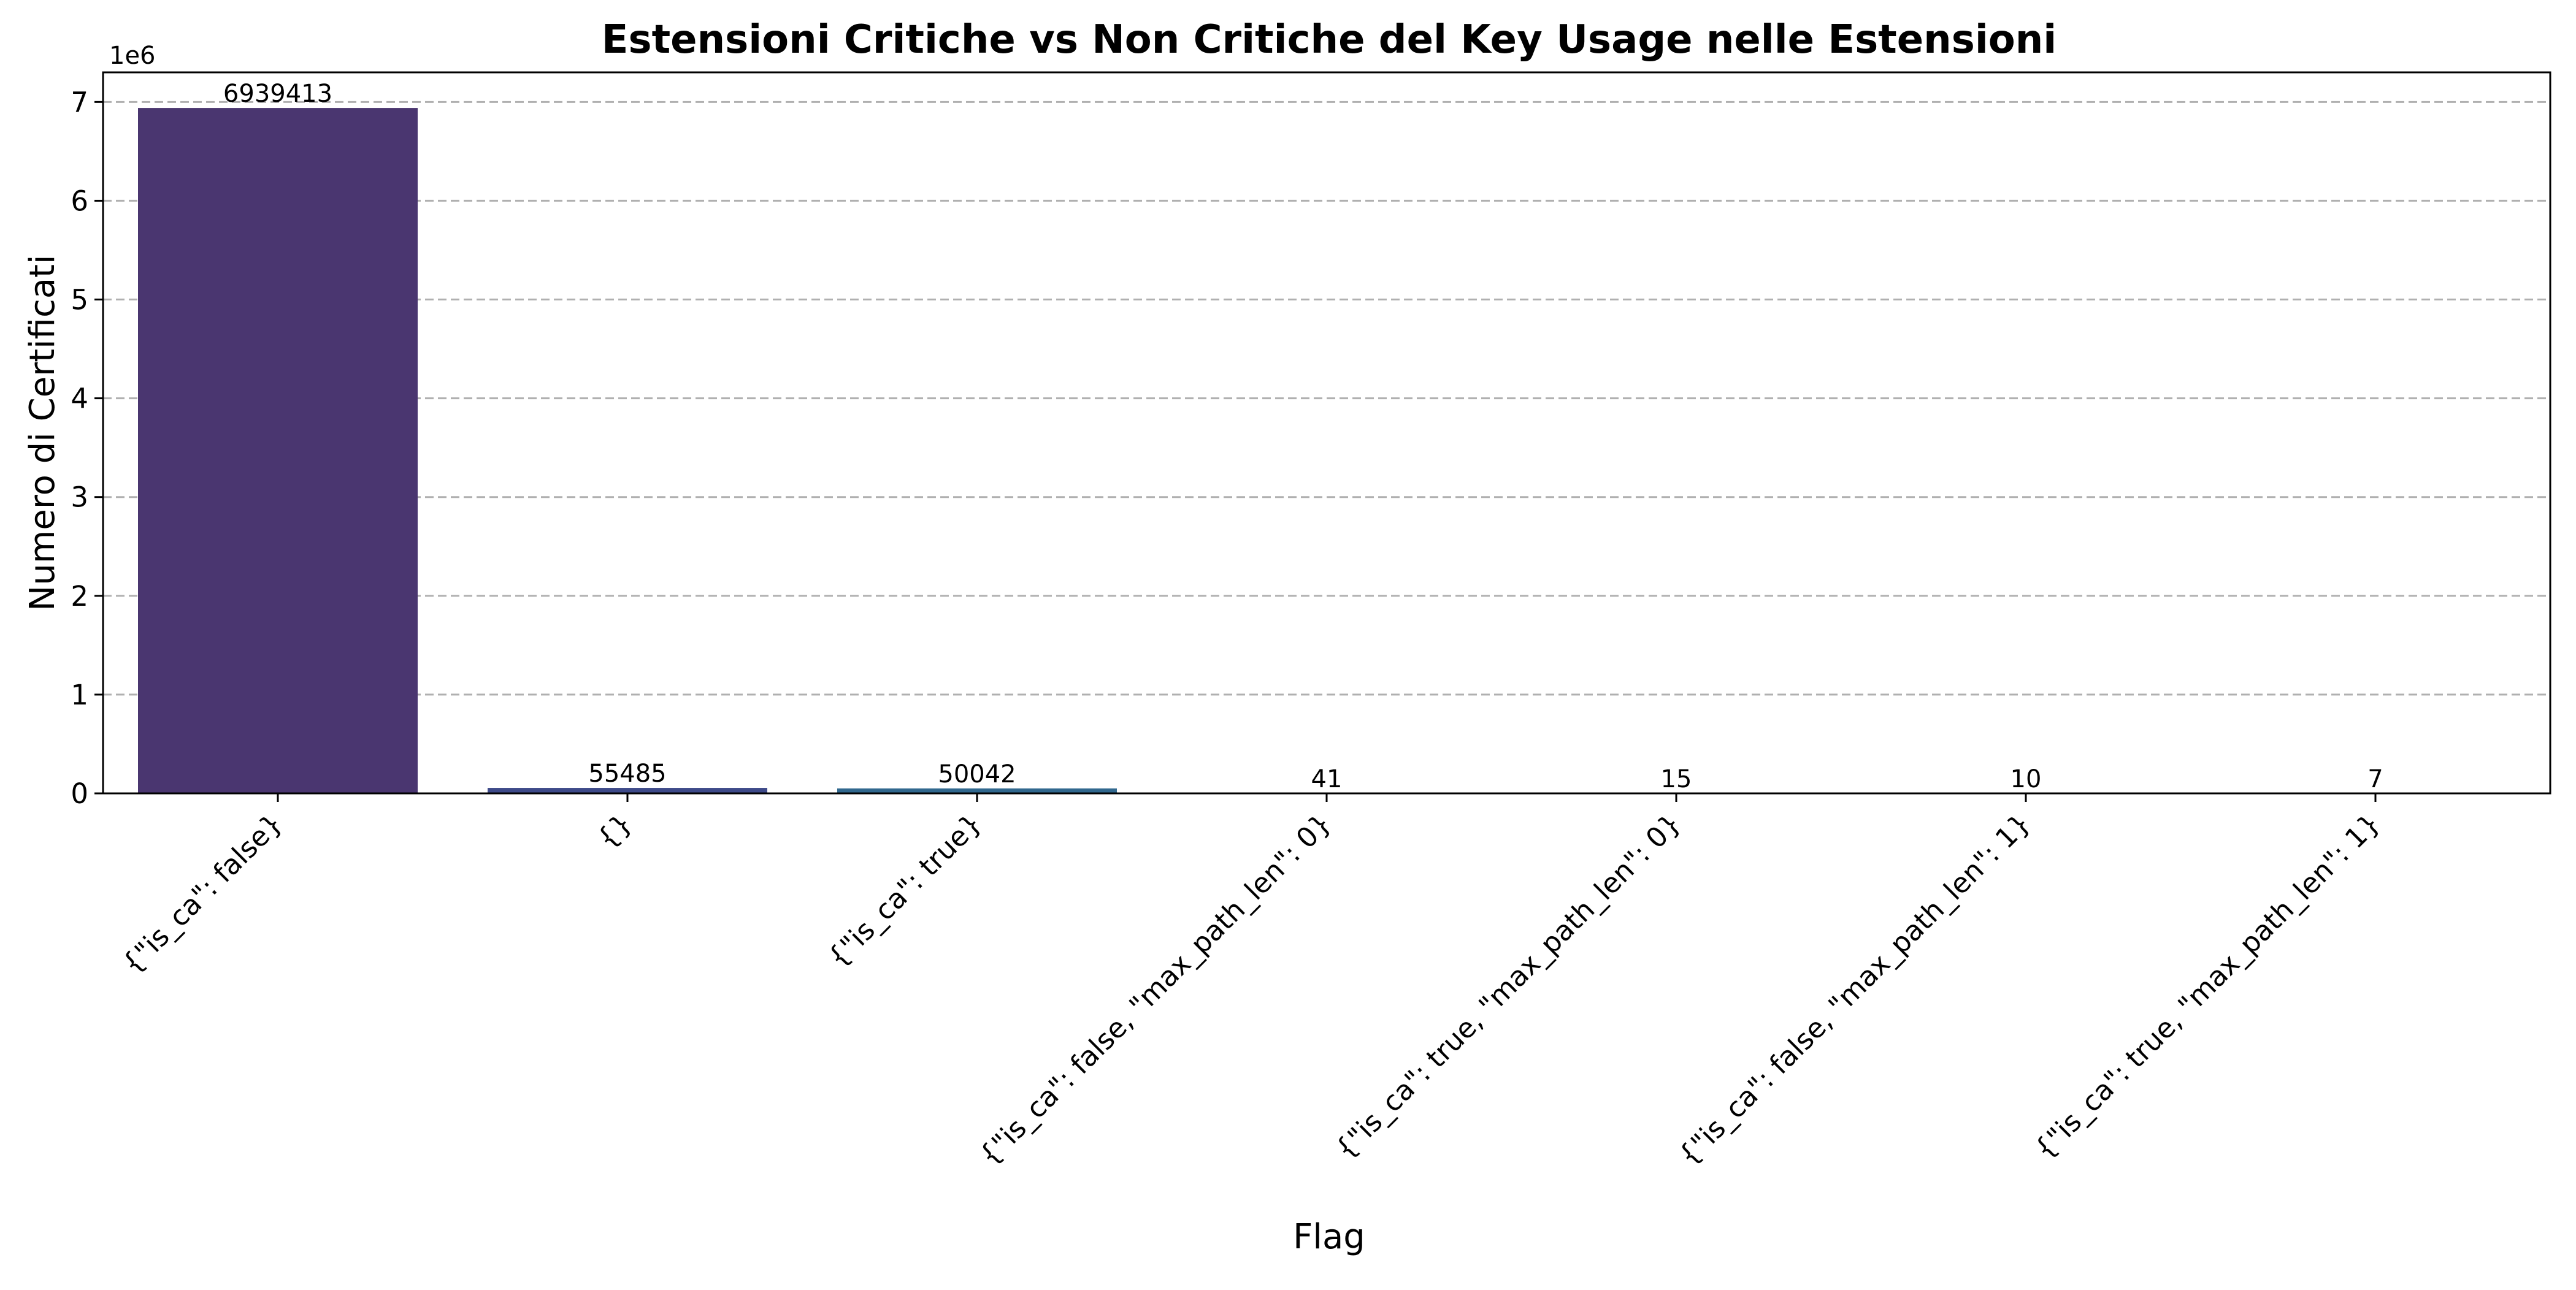 This screenshot has height=1290, width=2576. I want to click on bar-value-label: 55485, so click(627, 774).